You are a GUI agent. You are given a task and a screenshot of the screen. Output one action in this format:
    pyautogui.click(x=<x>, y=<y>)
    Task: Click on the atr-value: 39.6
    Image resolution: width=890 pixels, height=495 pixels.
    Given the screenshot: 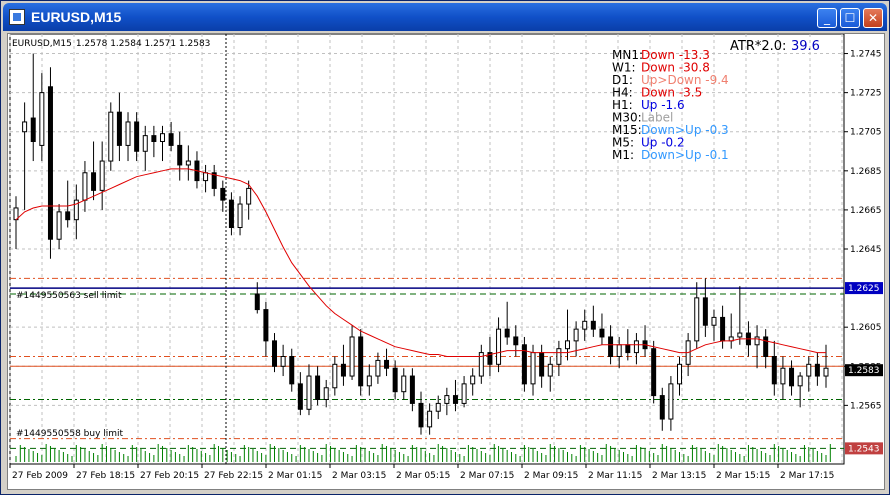 What is the action you would take?
    pyautogui.click(x=805, y=46)
    